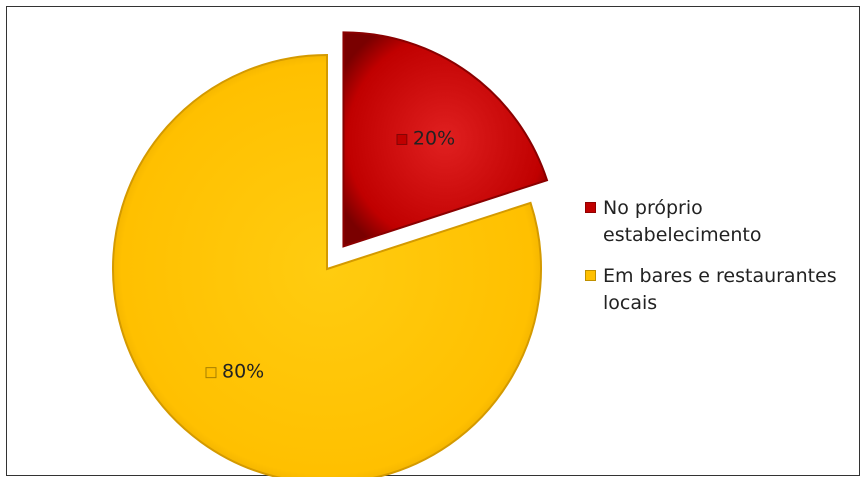 This screenshot has width=867, height=477. What do you see at coordinates (243, 372) in the screenshot?
I see `data-label-1: 80%` at bounding box center [243, 372].